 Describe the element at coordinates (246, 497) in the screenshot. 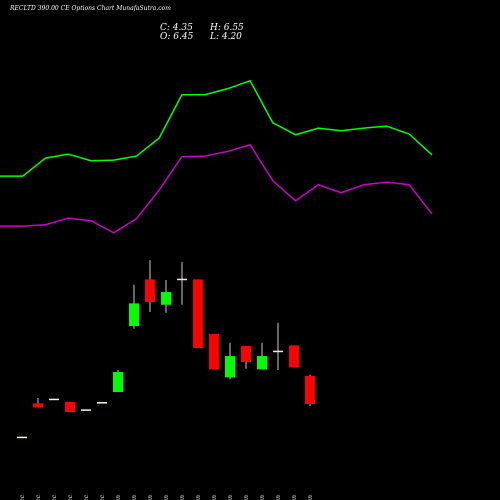

I see `x-tick-label: 13 Jan` at that location.